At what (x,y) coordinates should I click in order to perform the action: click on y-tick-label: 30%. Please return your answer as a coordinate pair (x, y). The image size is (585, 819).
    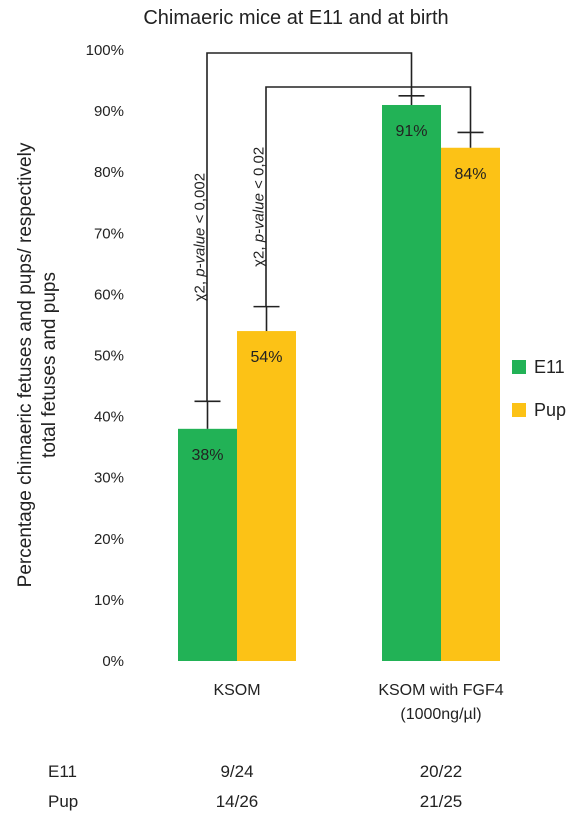
    Looking at the image, I should click on (109, 478).